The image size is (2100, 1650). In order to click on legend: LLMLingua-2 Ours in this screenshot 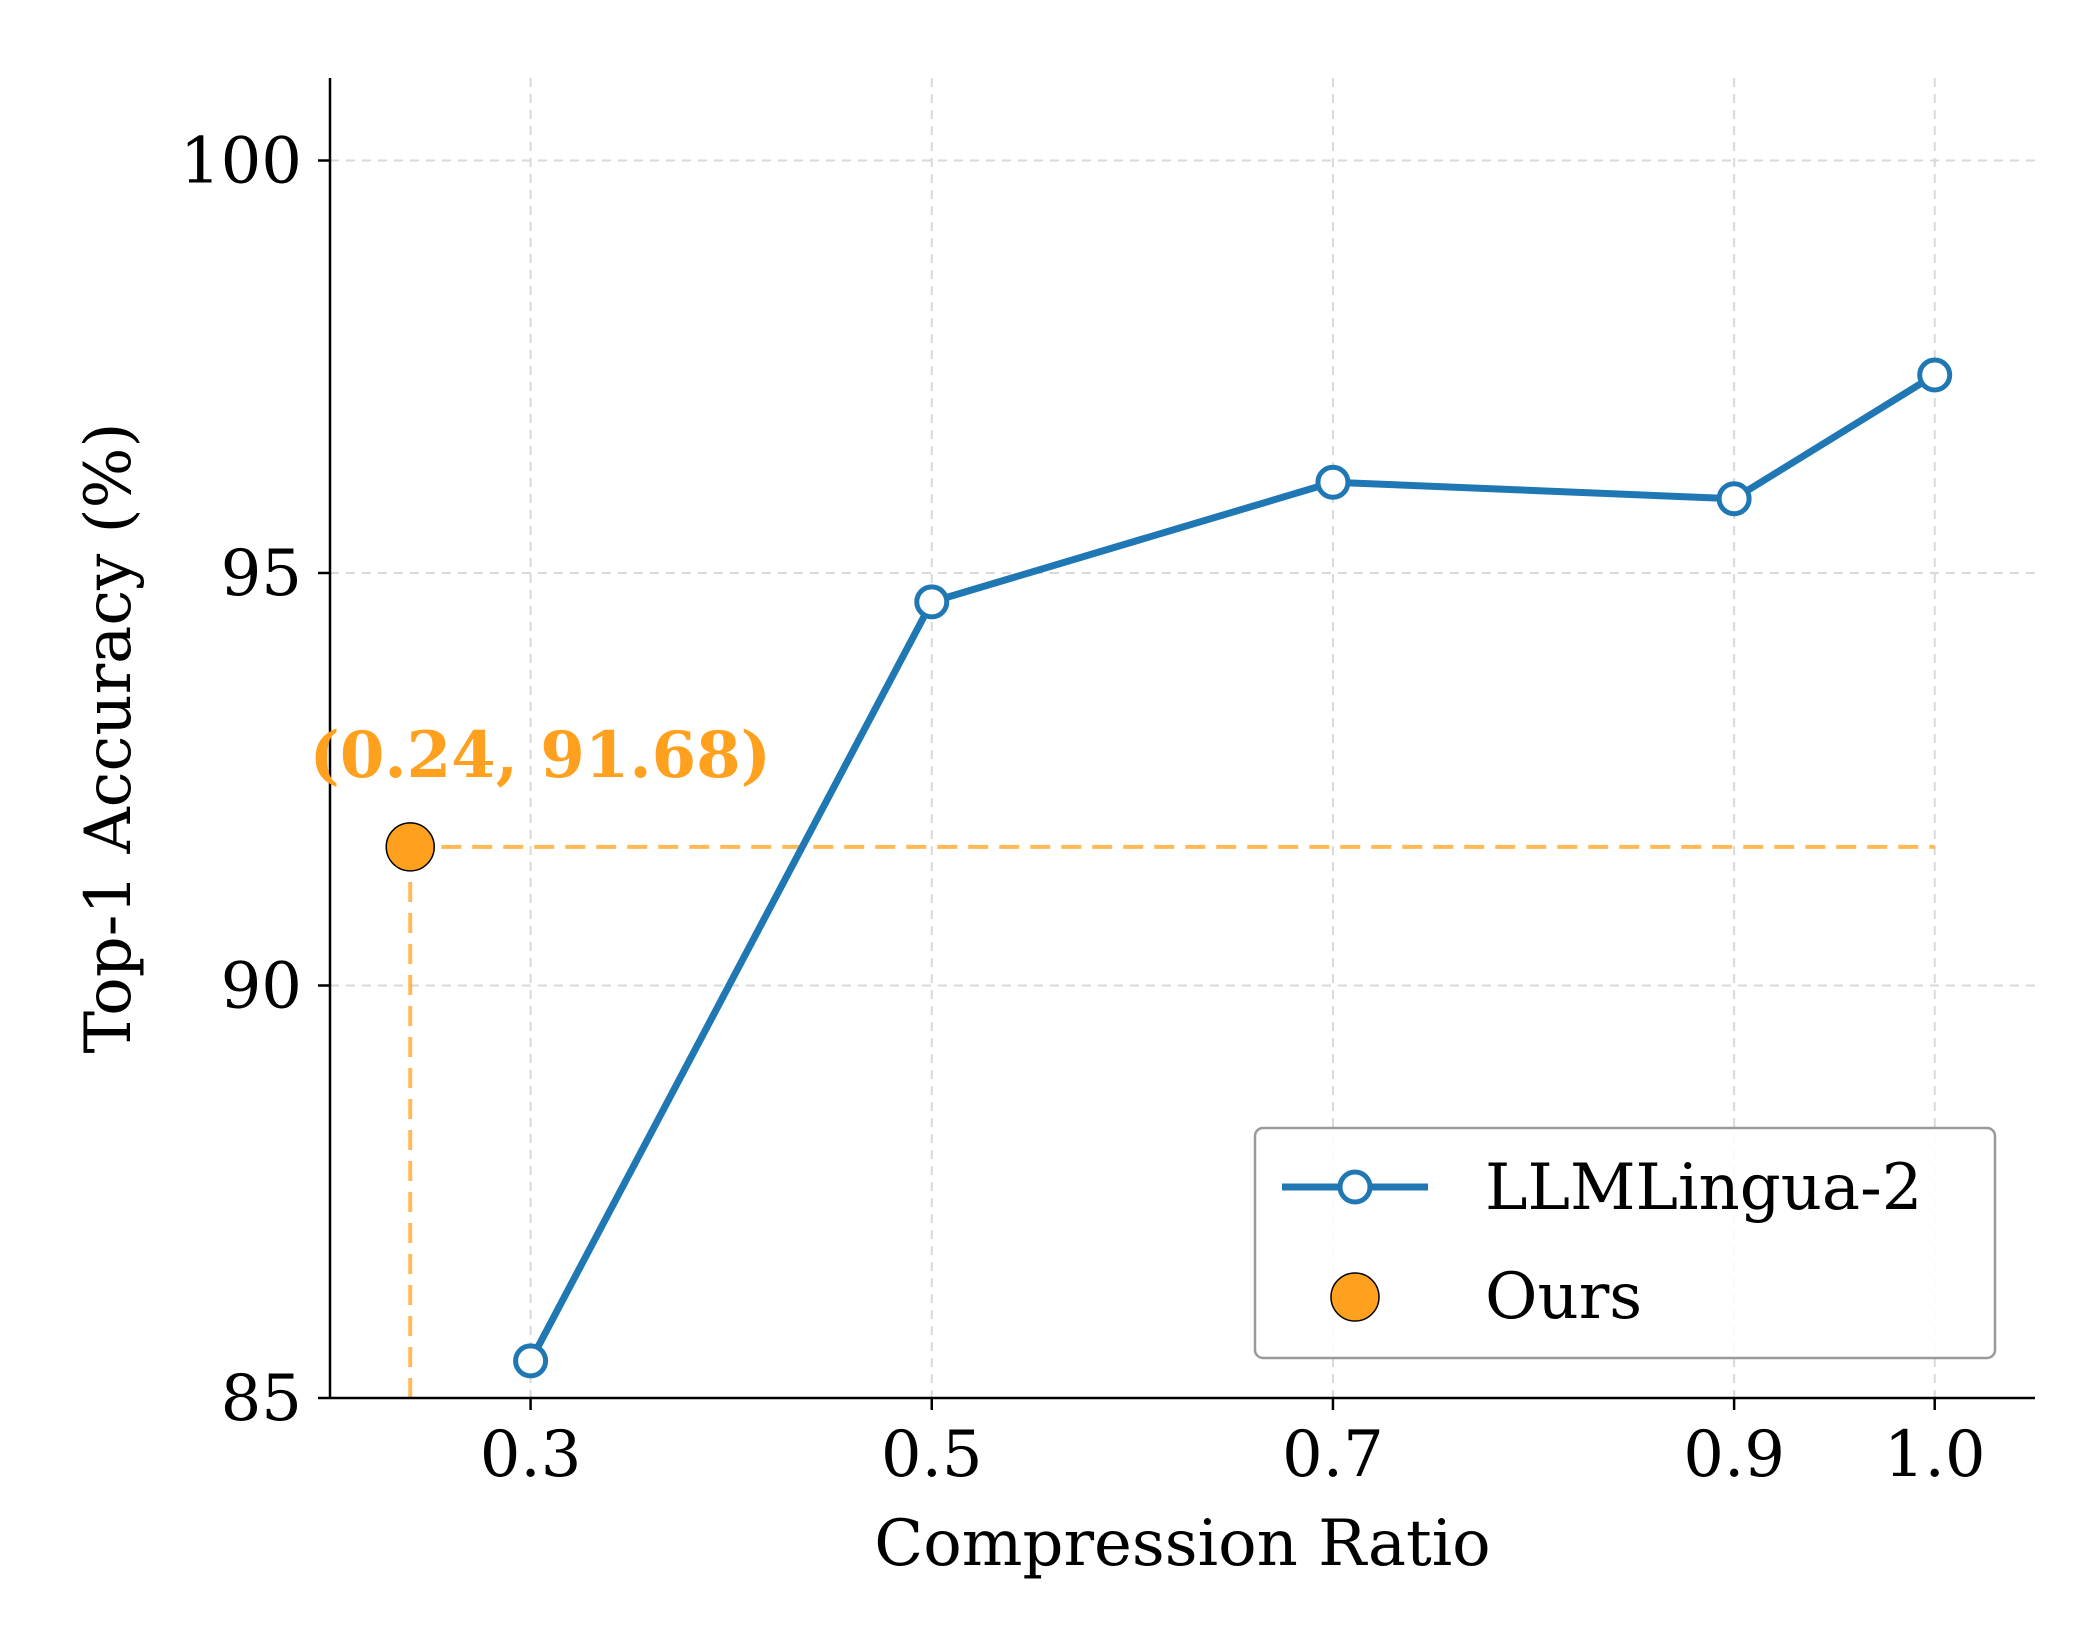, I will do `click(1625, 1243)`.